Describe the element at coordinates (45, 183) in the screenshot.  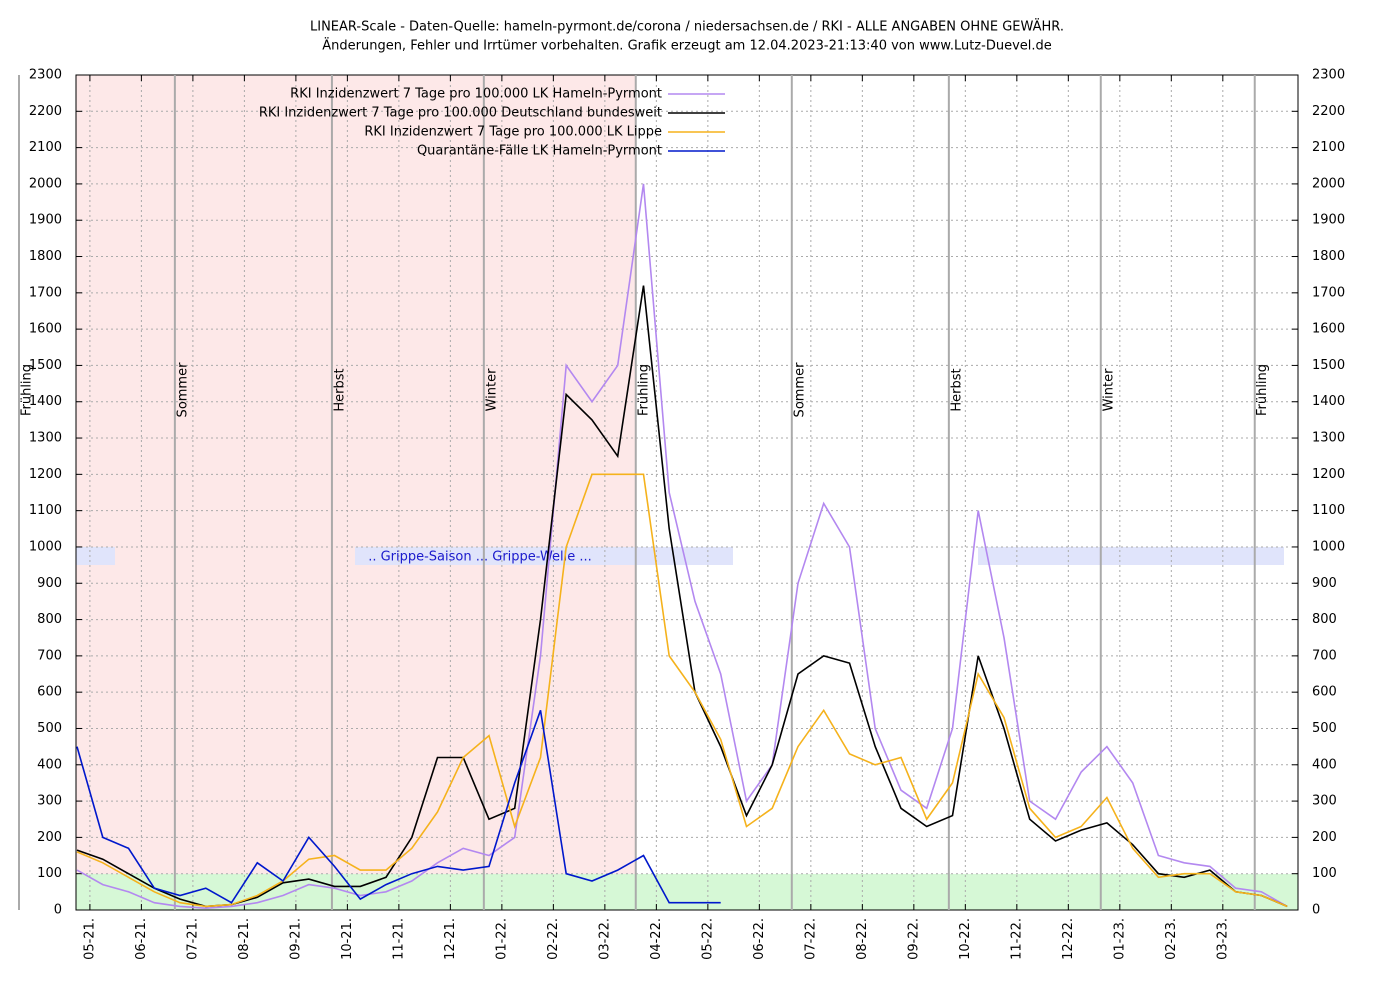
I see `y-tick-label: 2000` at that location.